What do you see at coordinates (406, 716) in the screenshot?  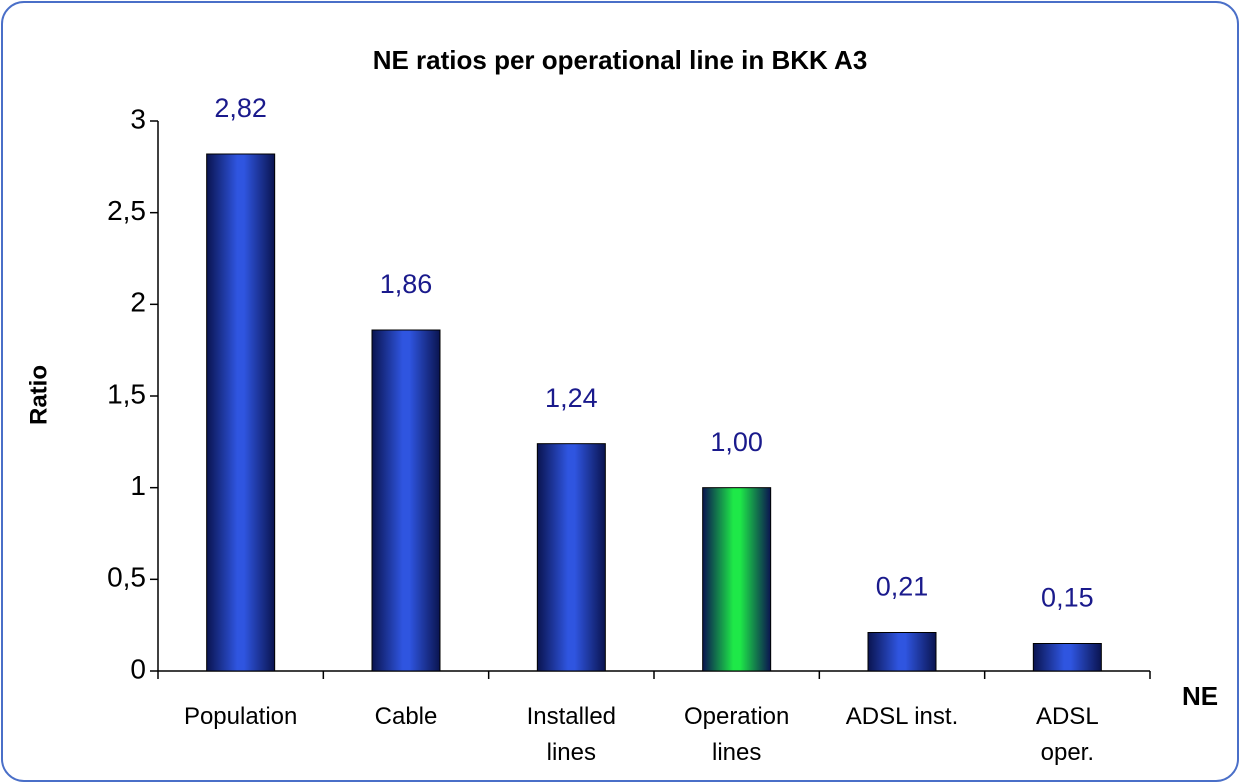 I see `x-tick-label: Cable` at bounding box center [406, 716].